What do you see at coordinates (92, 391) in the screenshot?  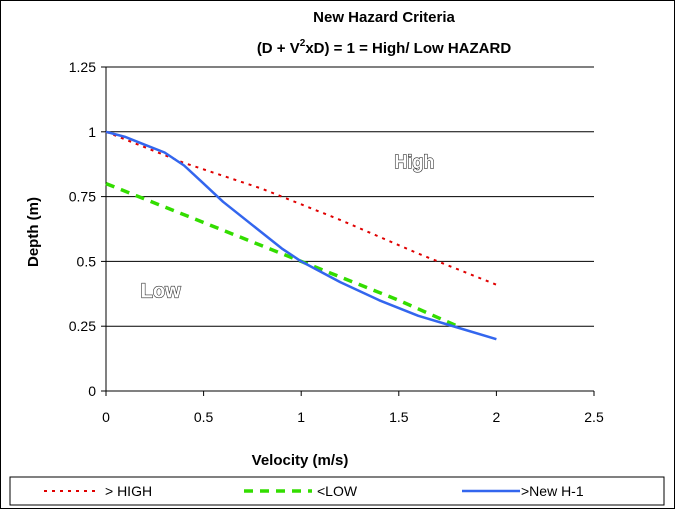 I see `y-tick-label: 0` at bounding box center [92, 391].